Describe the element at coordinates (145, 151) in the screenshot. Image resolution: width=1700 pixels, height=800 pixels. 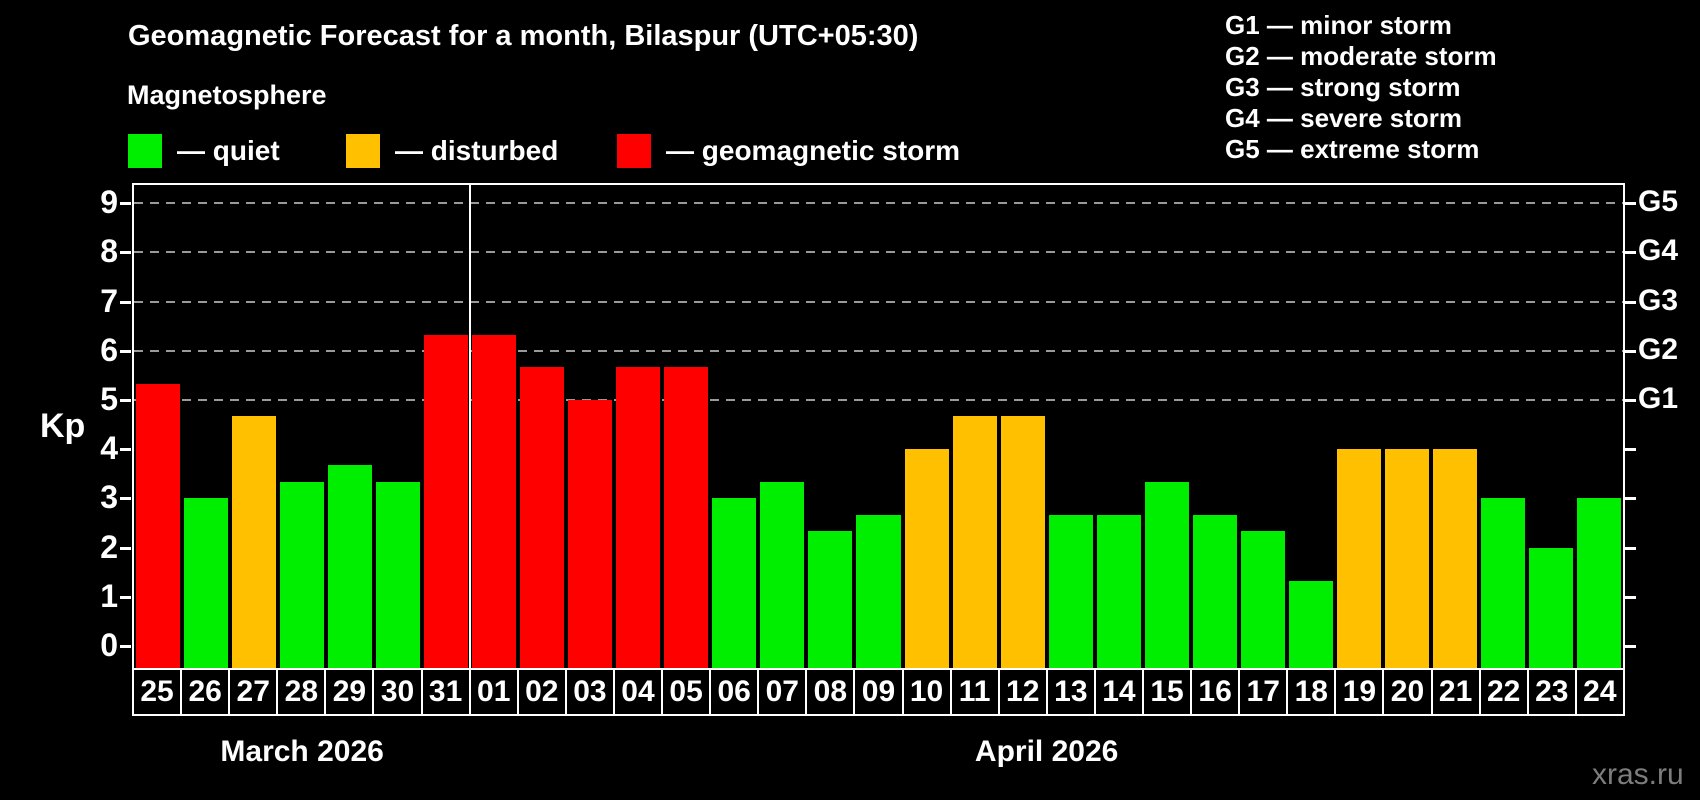
I see `quiet-color-swatch` at that location.